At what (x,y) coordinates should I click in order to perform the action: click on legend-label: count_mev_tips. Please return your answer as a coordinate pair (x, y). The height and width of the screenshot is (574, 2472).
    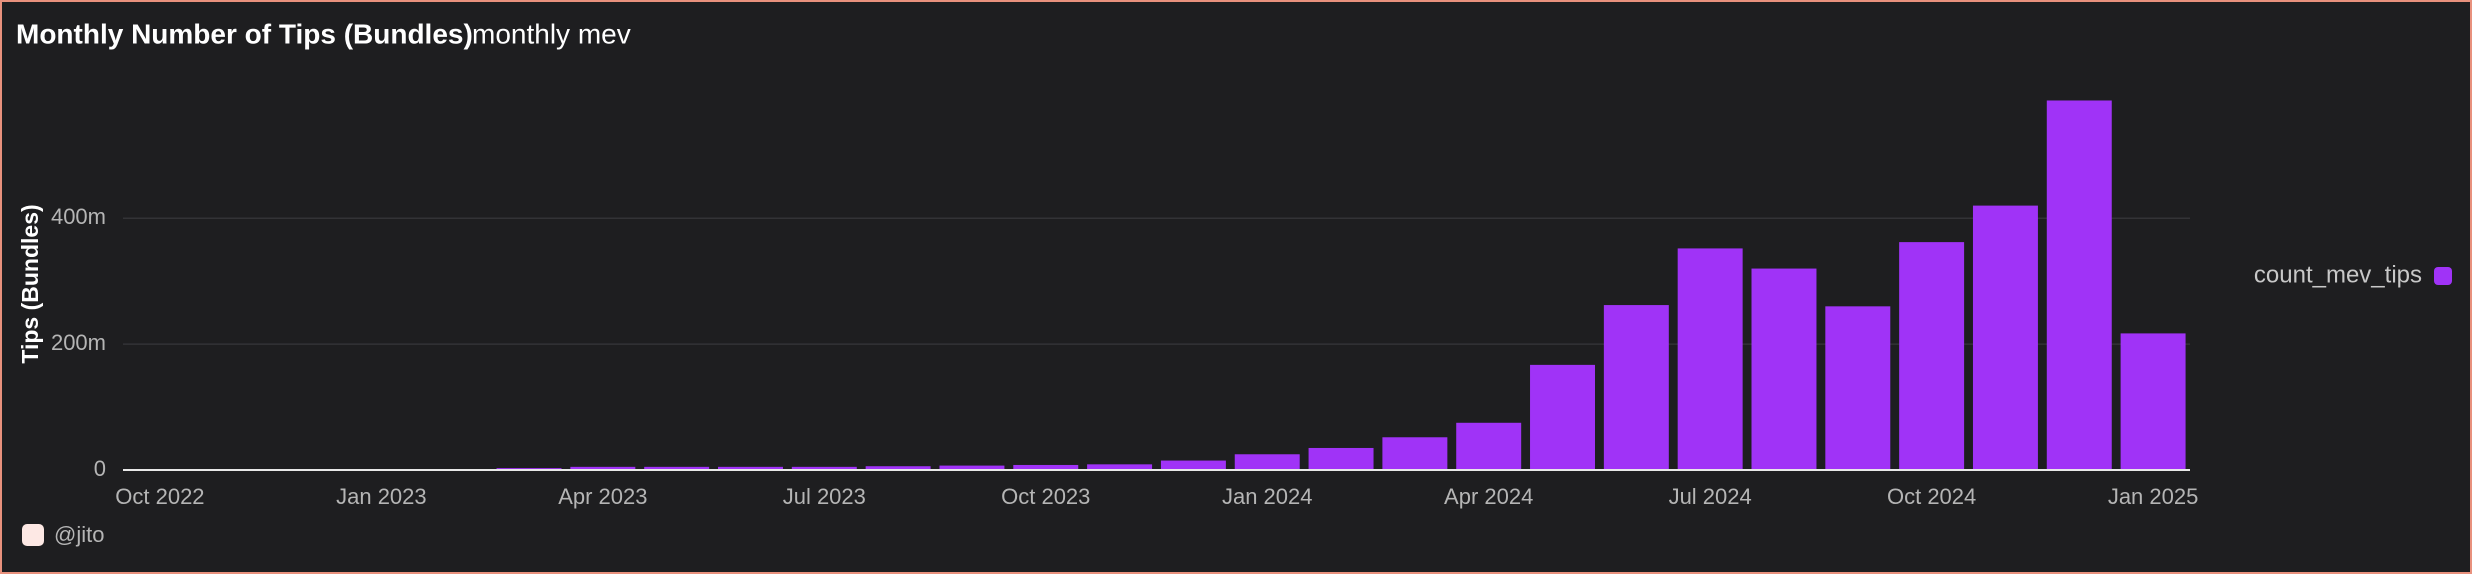
    Looking at the image, I should click on (2338, 274).